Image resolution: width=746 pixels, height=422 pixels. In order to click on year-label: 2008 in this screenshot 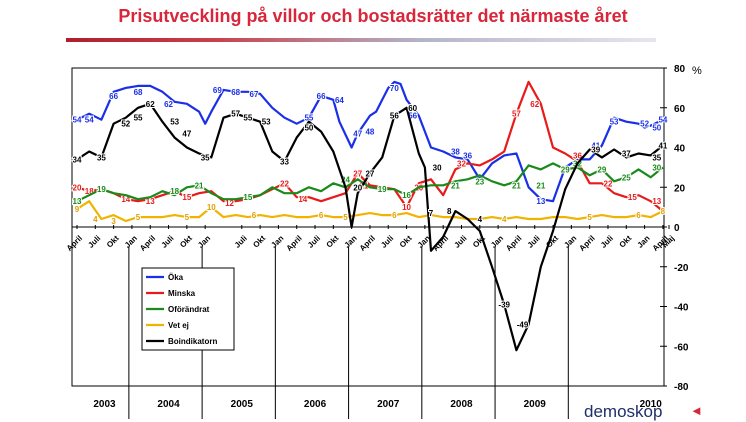, I will do `click(461, 404)`.